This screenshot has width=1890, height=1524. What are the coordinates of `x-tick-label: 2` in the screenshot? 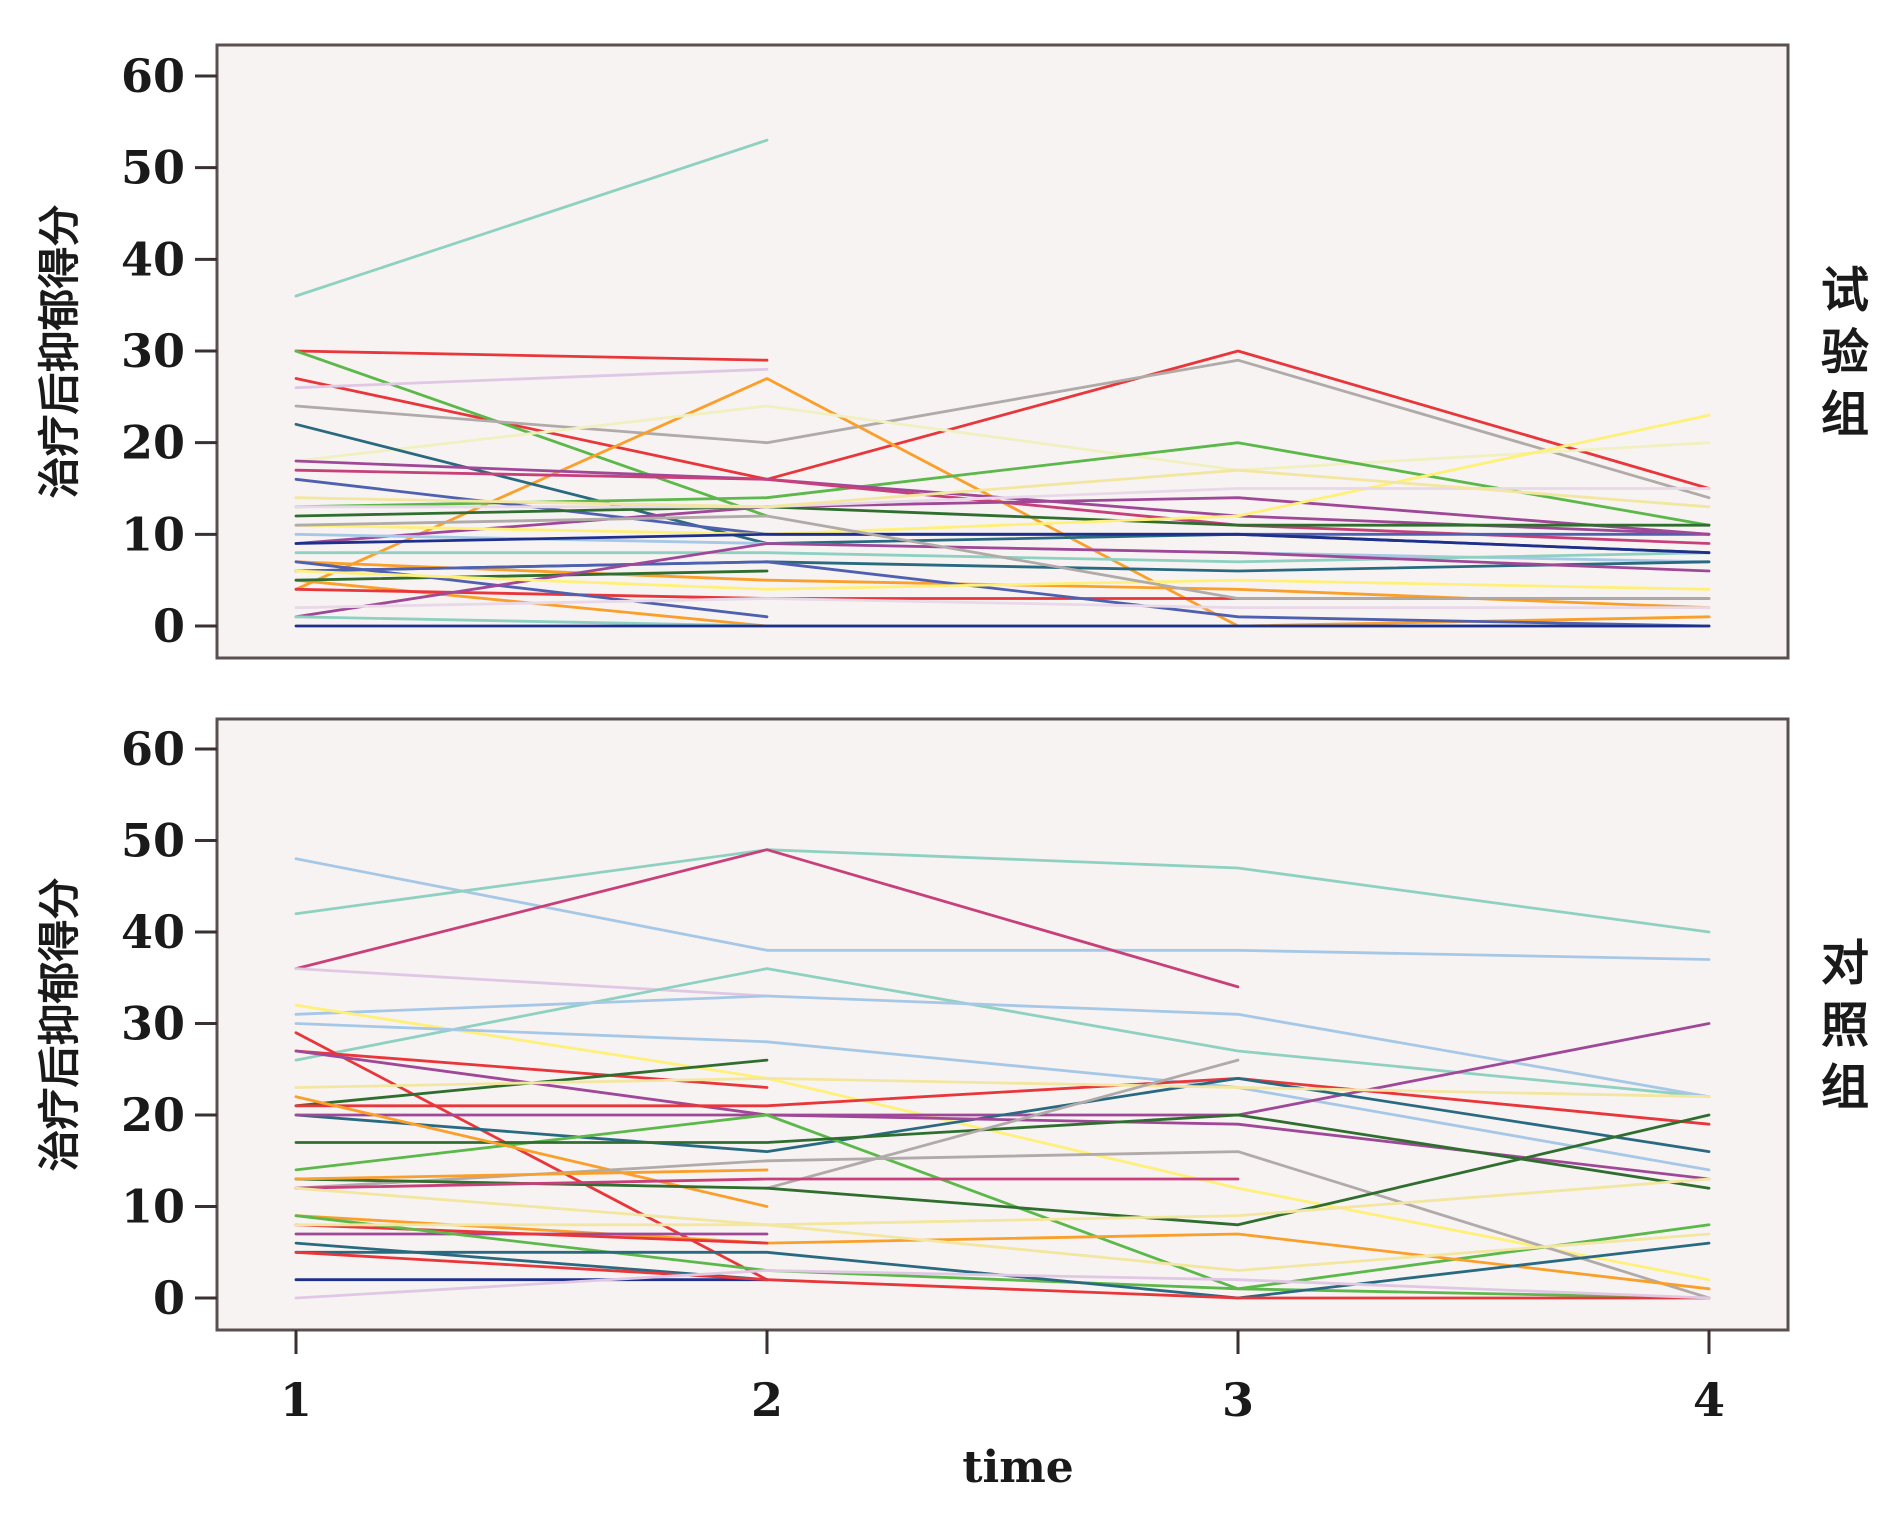 It's located at (767, 1400).